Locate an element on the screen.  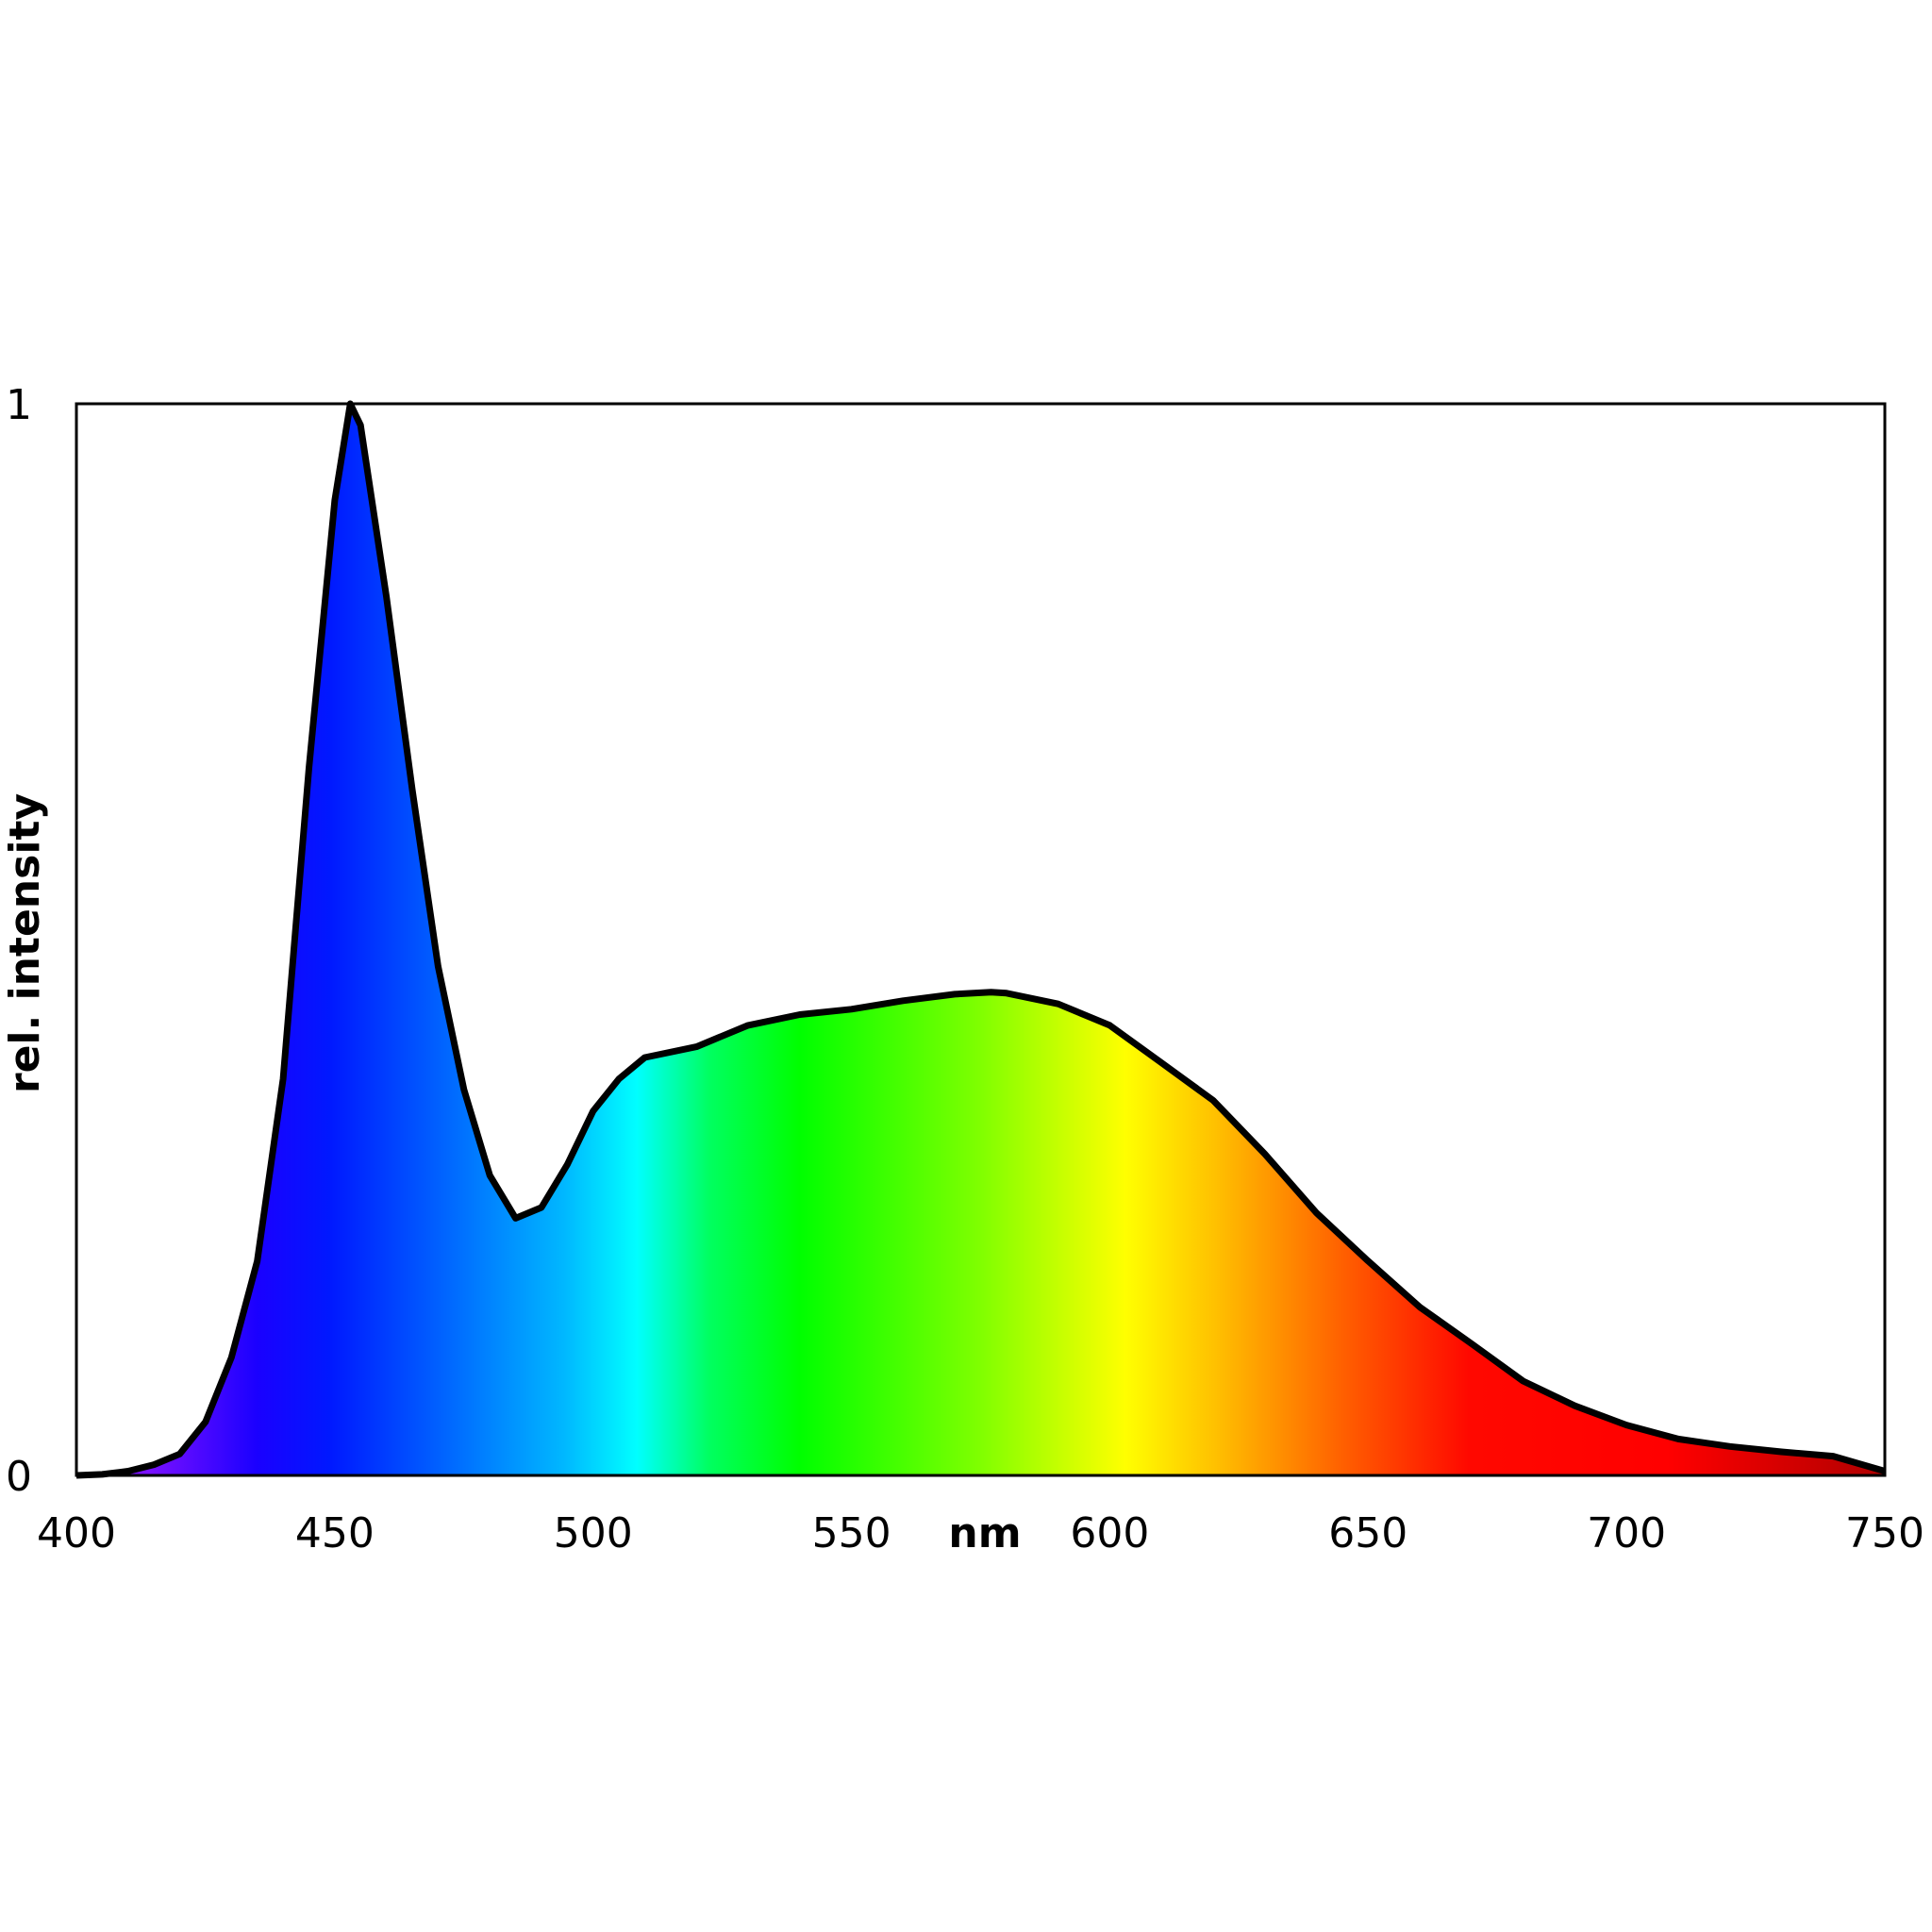
x-tick-label: 650 is located at coordinates (1368, 1533).